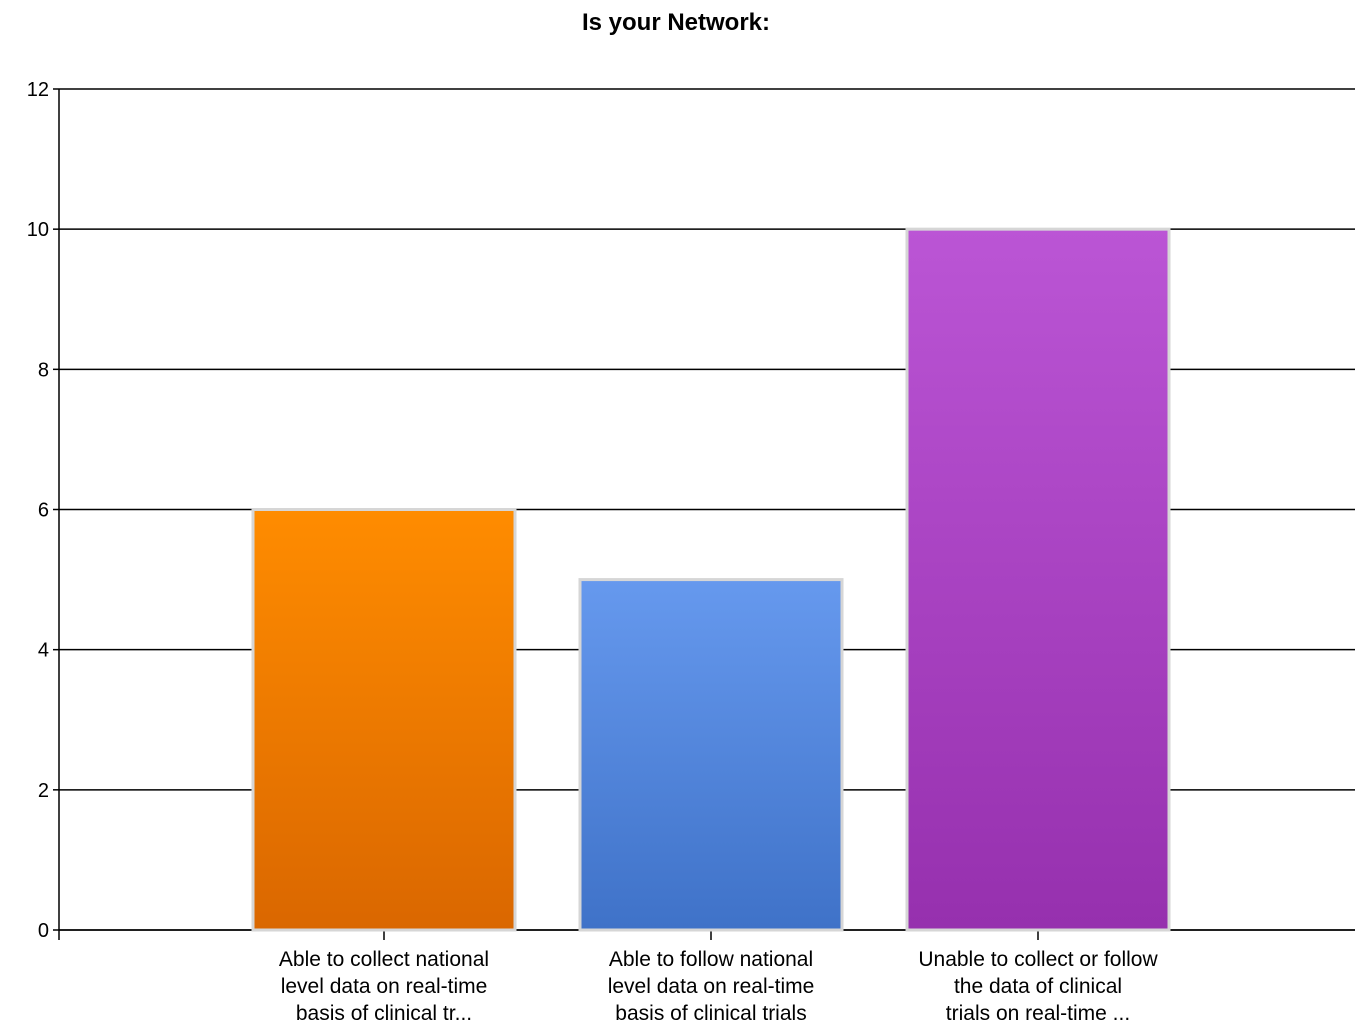 The image size is (1355, 1027). I want to click on chart-title: Is your Network:, so click(676, 22).